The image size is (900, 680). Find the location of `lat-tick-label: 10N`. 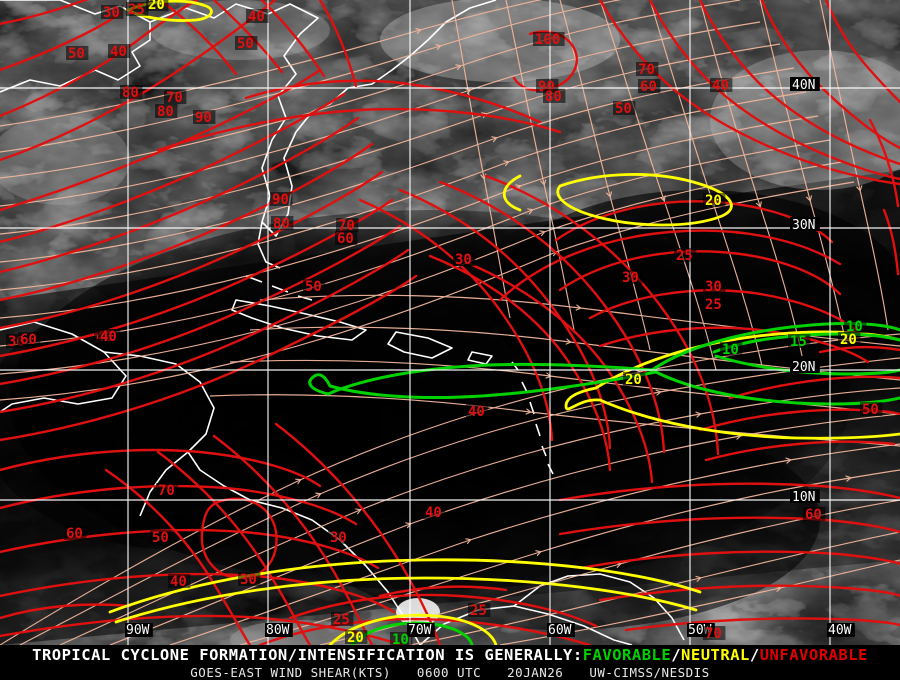

lat-tick-label: 10N is located at coordinates (803, 497).